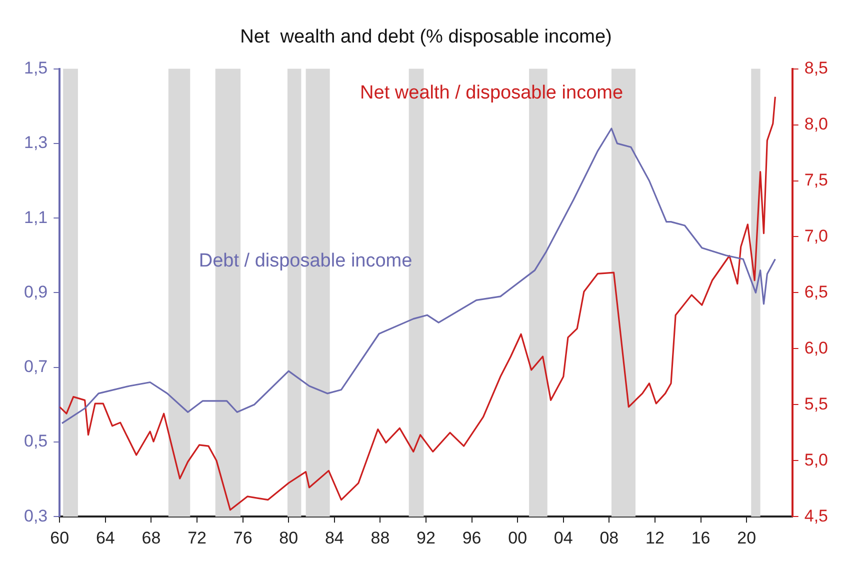 This screenshot has height=573, width=848. Describe the element at coordinates (36, 441) in the screenshot. I see `y-tick-label: 0,5` at that location.